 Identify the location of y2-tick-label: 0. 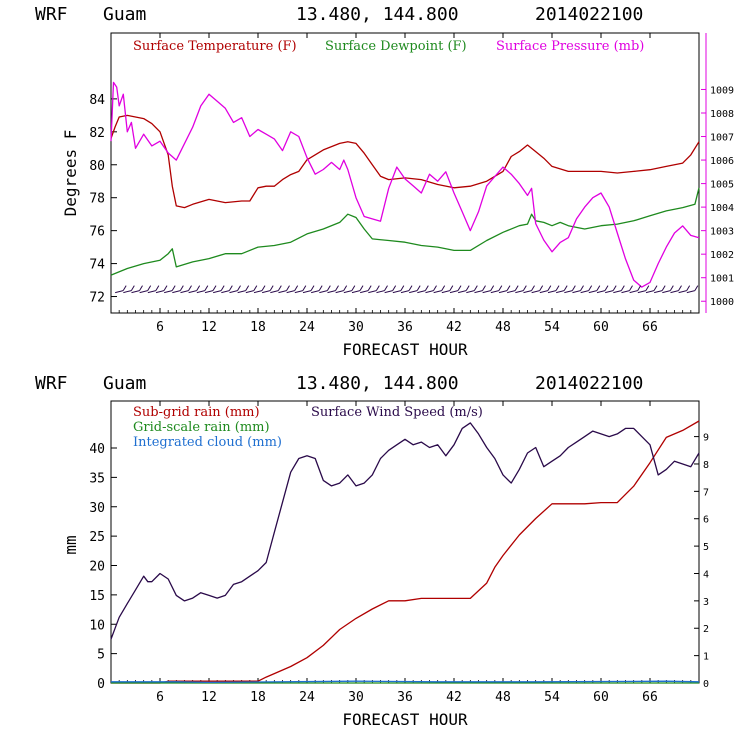
(706, 684).